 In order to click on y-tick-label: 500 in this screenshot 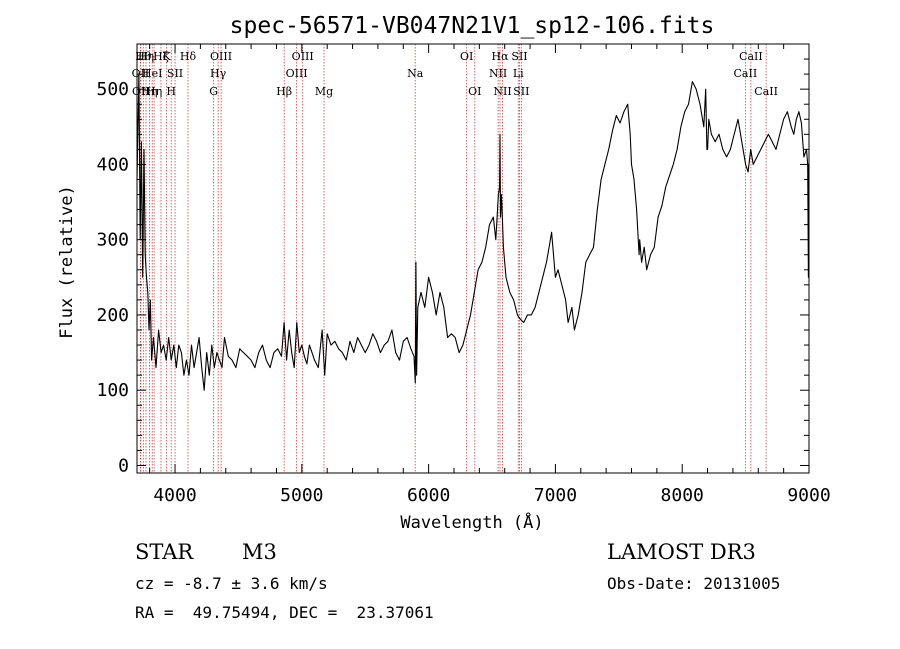, I will do `click(112, 89)`.